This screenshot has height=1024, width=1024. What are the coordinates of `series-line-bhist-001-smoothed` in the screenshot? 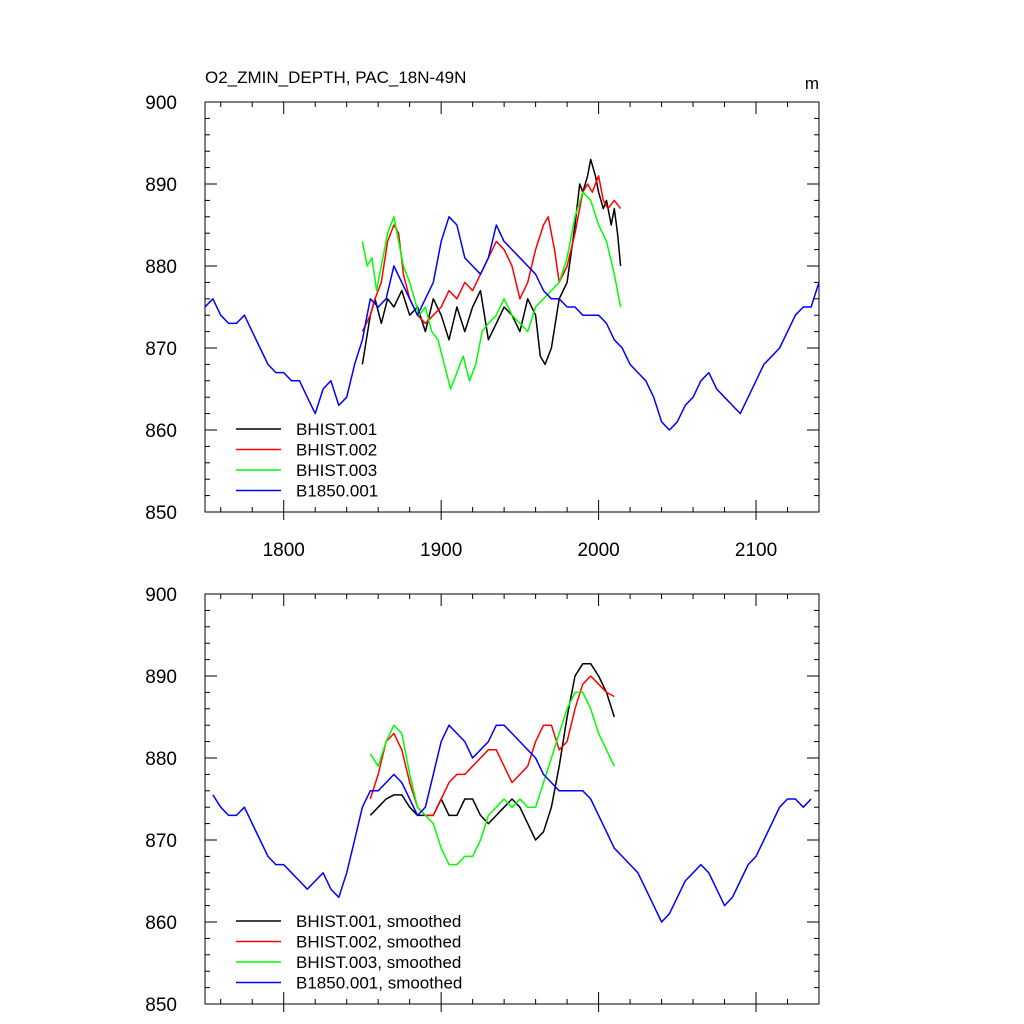 It's located at (492, 751).